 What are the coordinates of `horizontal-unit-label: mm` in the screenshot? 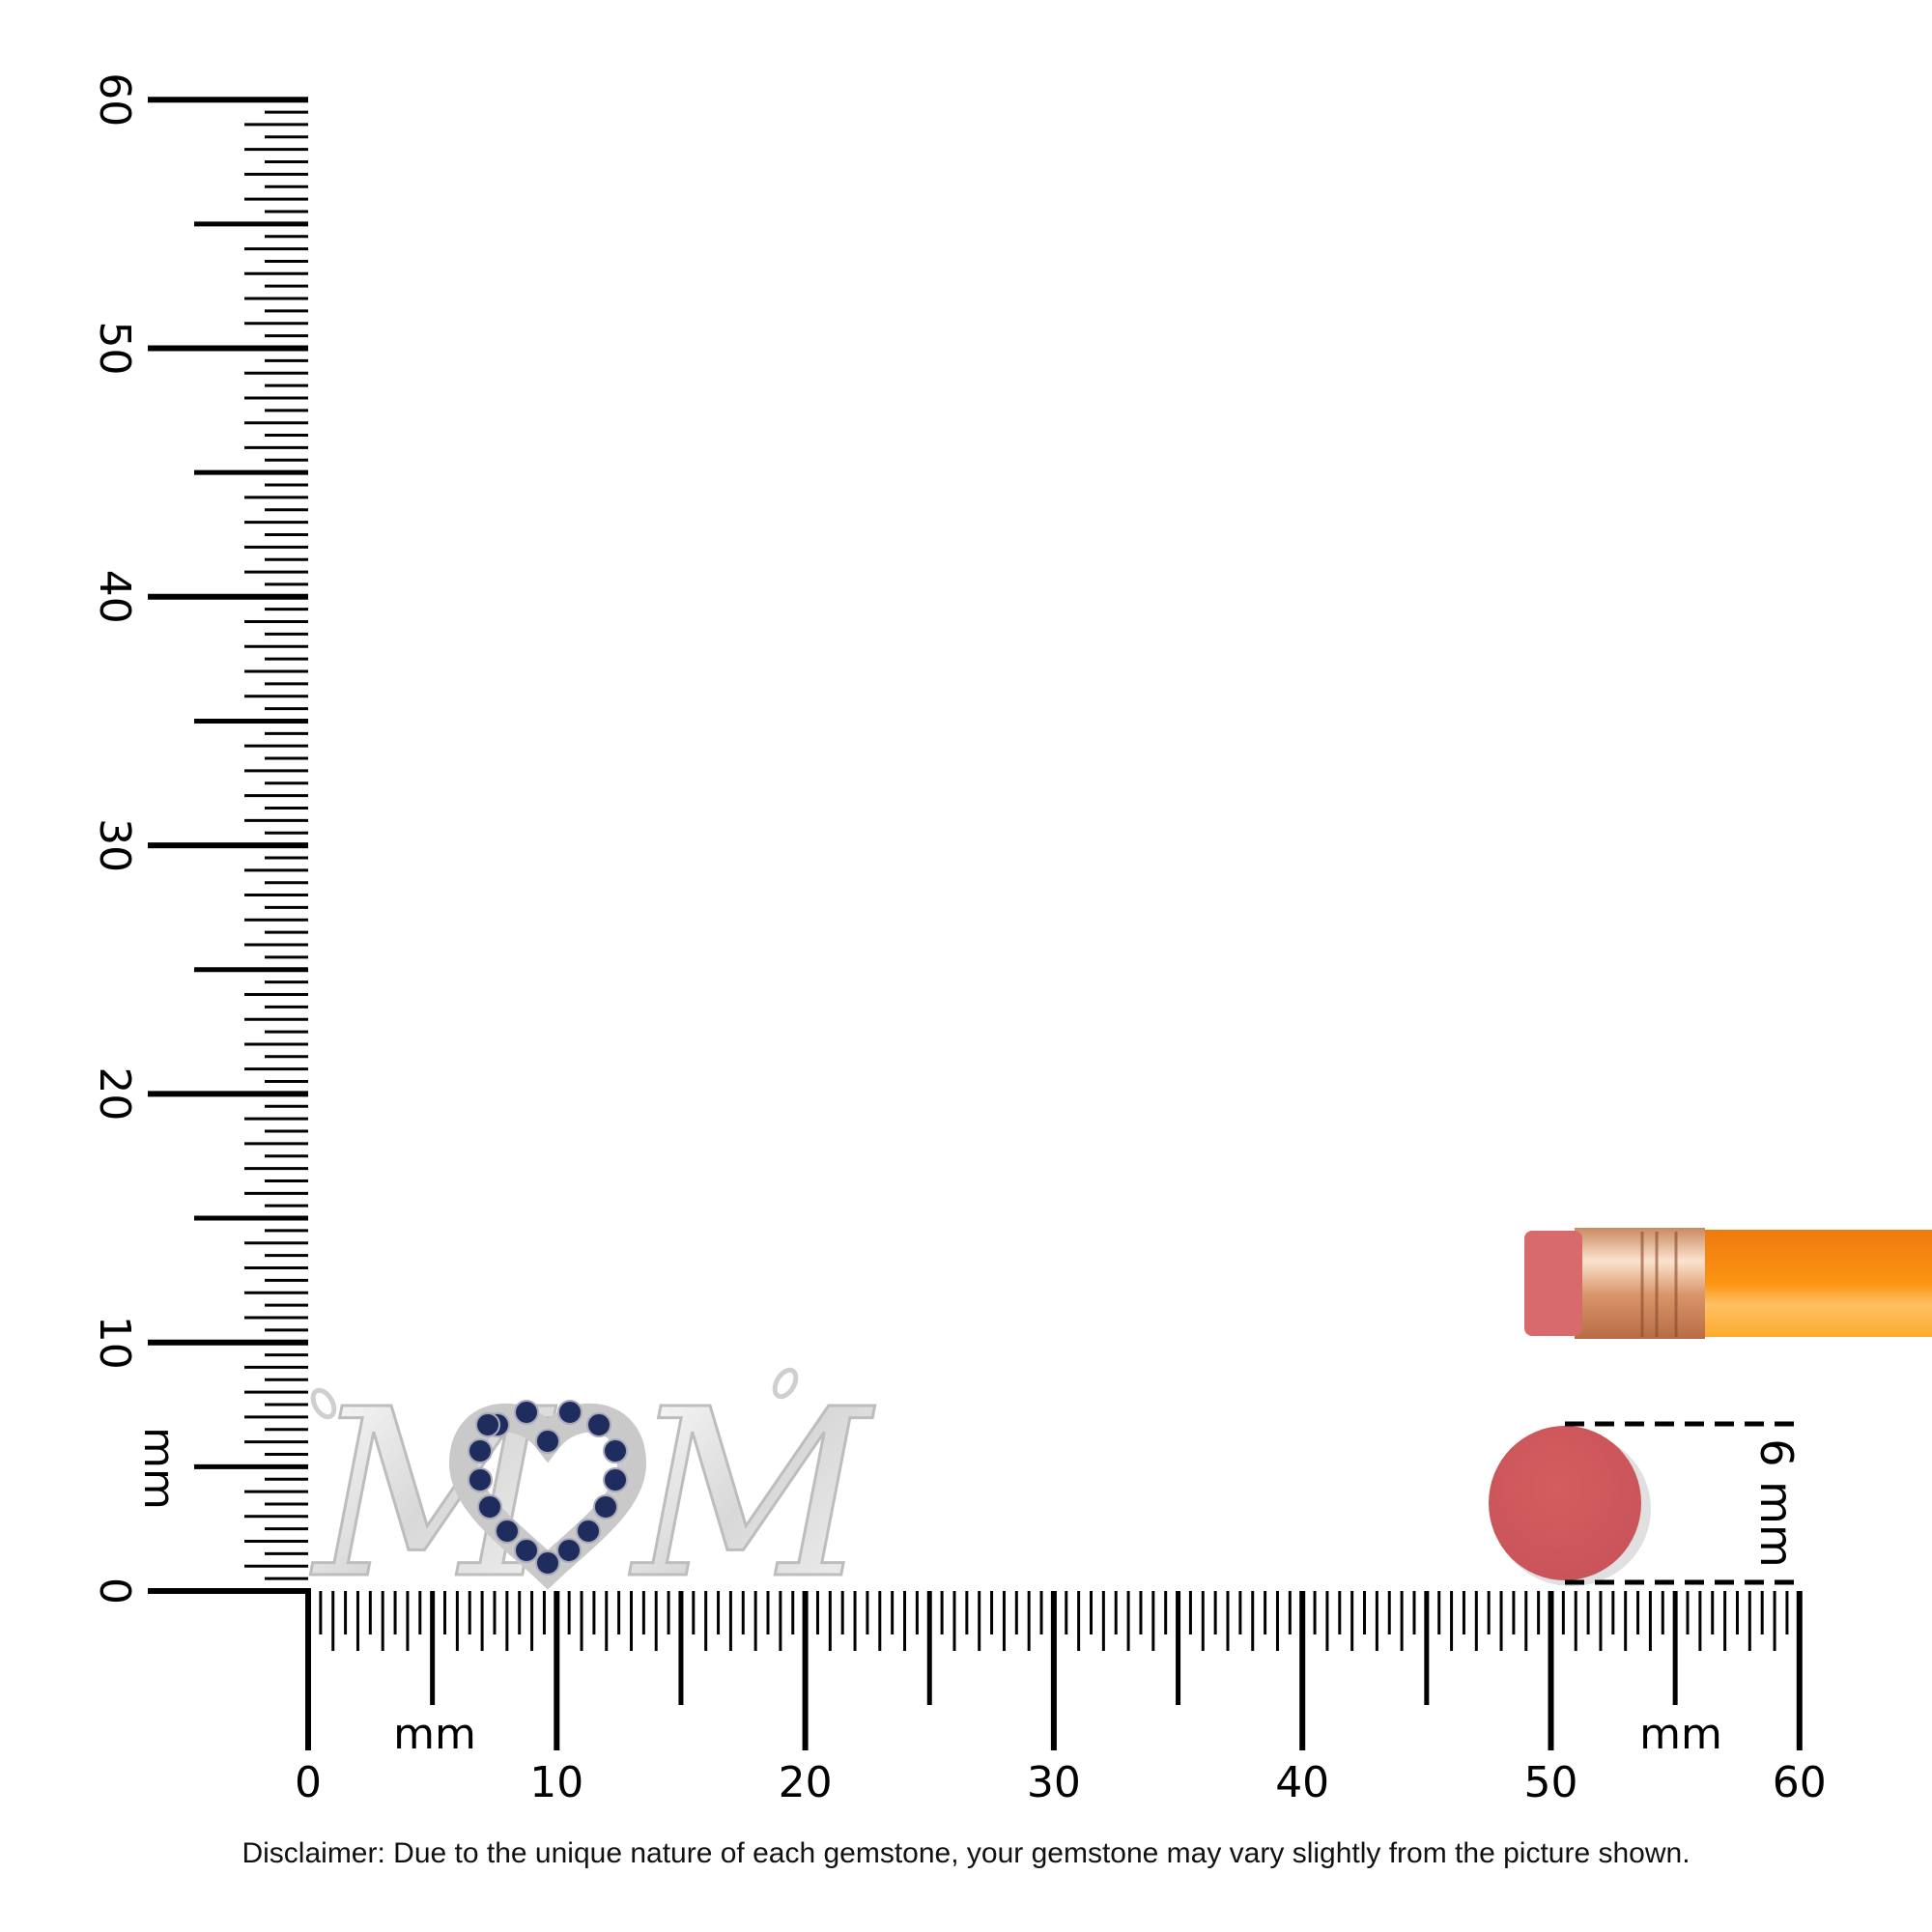 It's located at (434, 1734).